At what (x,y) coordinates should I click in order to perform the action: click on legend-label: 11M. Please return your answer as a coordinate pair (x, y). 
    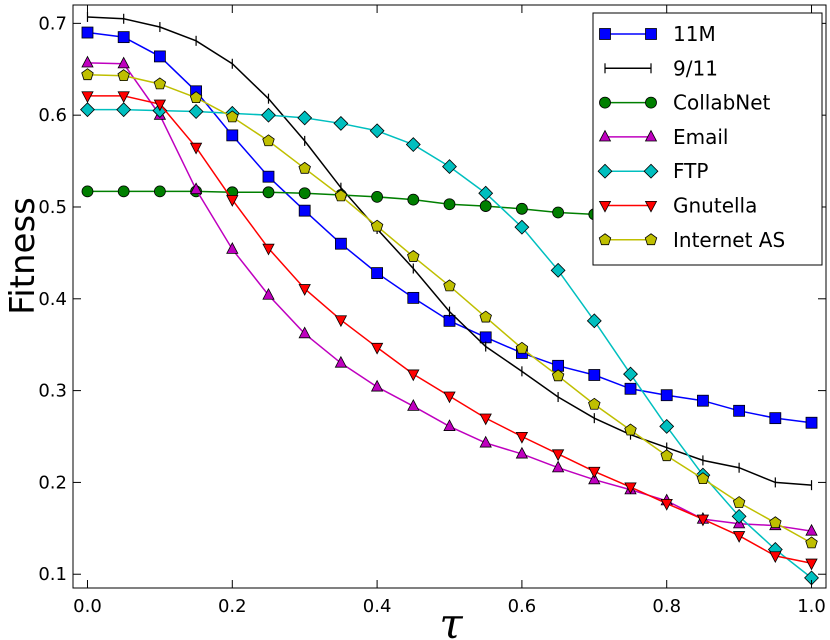
    Looking at the image, I should click on (694, 34).